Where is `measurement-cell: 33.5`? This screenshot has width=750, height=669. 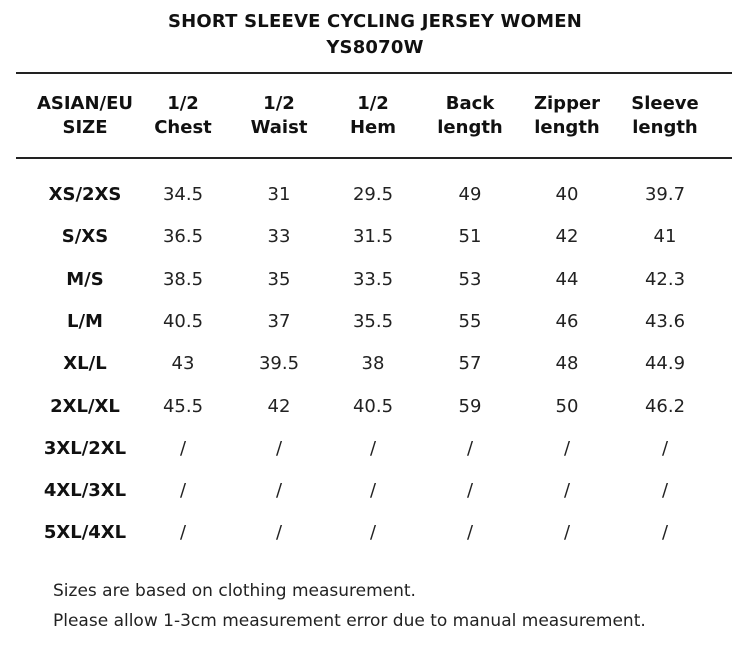 measurement-cell: 33.5 is located at coordinates (373, 279).